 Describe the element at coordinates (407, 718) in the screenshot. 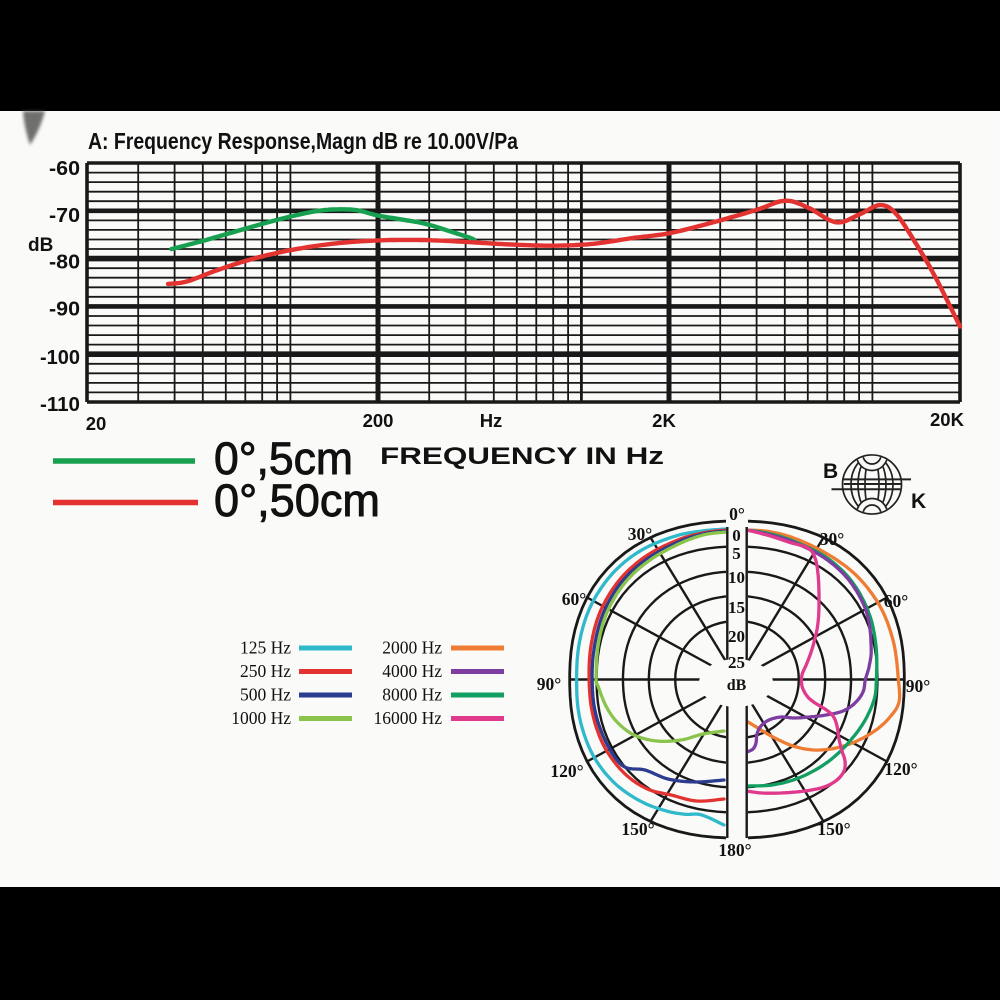

I see `svg-text: 16000 Hz` at that location.